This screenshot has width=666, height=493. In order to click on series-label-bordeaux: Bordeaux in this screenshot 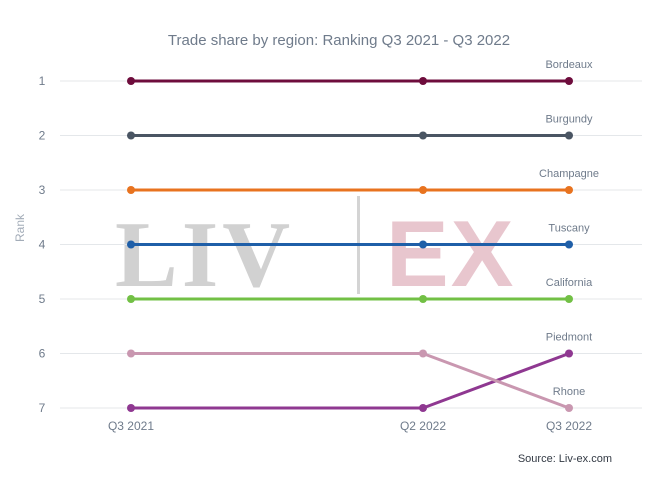, I will do `click(569, 65)`.